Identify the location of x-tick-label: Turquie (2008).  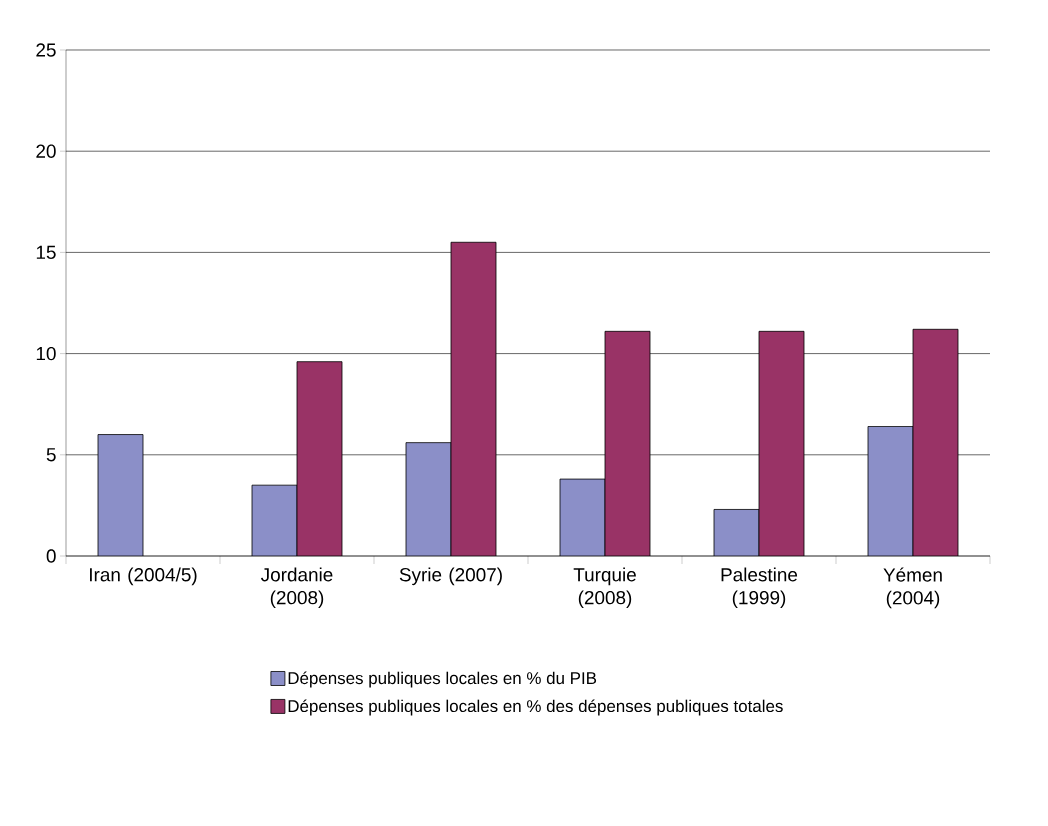
(604, 588).